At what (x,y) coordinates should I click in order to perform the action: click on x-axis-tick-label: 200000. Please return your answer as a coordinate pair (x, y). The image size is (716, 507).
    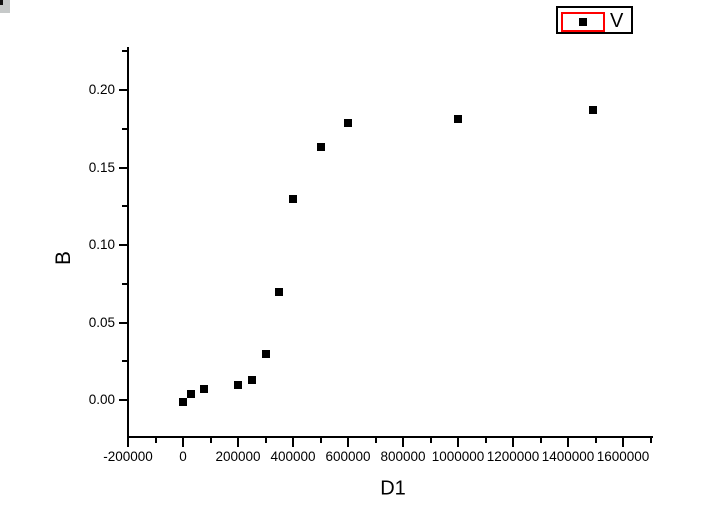
    Looking at the image, I should click on (238, 456).